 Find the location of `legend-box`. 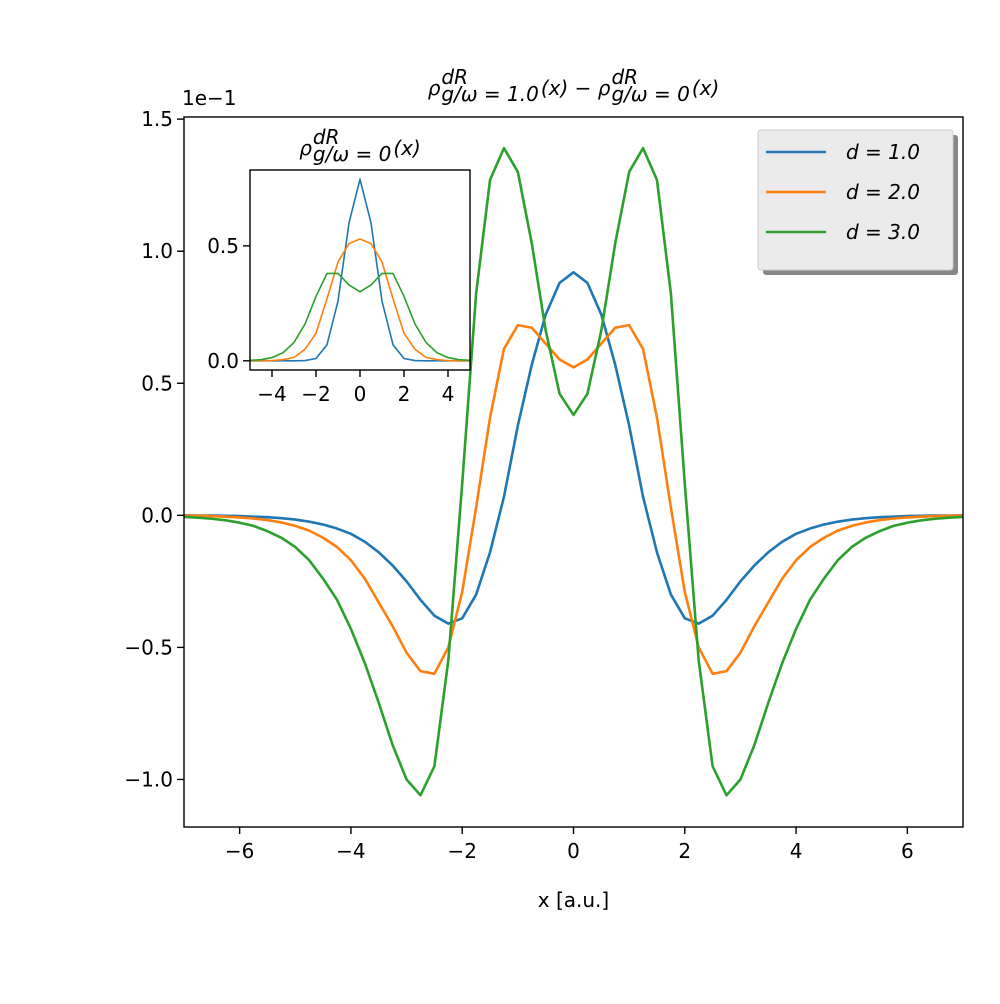

legend-box is located at coordinates (855, 200).